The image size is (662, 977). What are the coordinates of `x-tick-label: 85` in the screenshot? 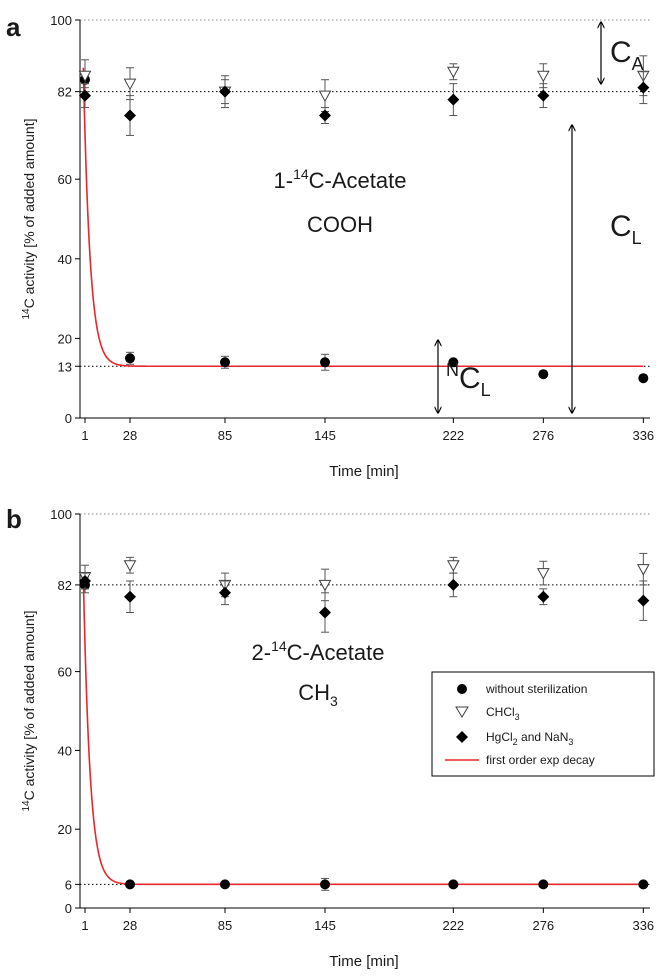 It's located at (225, 925).